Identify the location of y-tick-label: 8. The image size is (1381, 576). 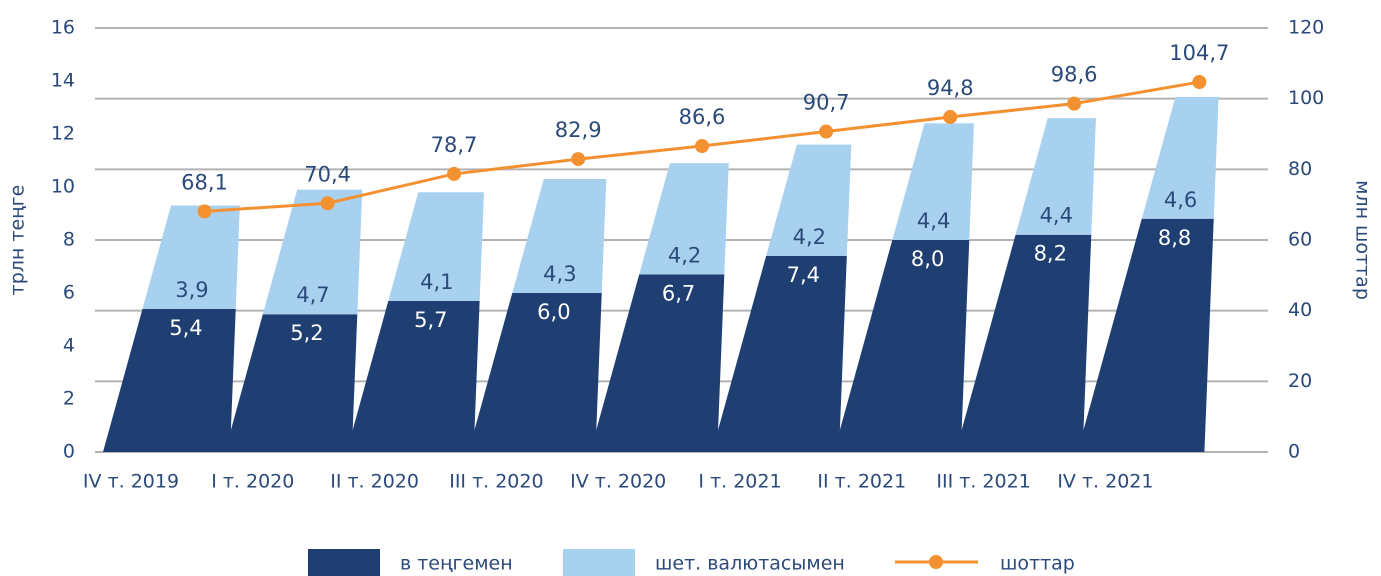
(69, 240).